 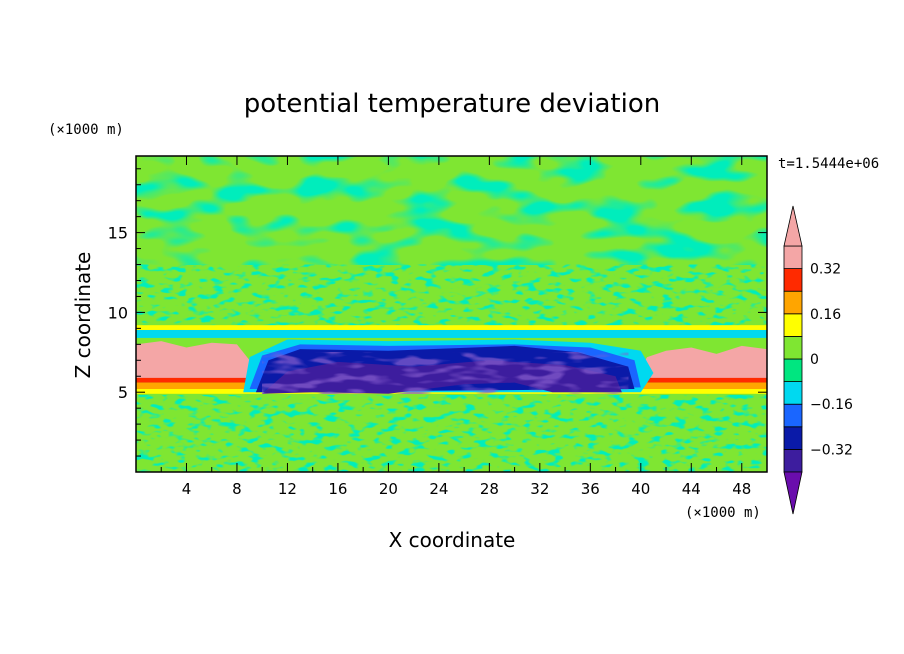 What do you see at coordinates (118, 233) in the screenshot?
I see `y-tick-label: 15` at bounding box center [118, 233].